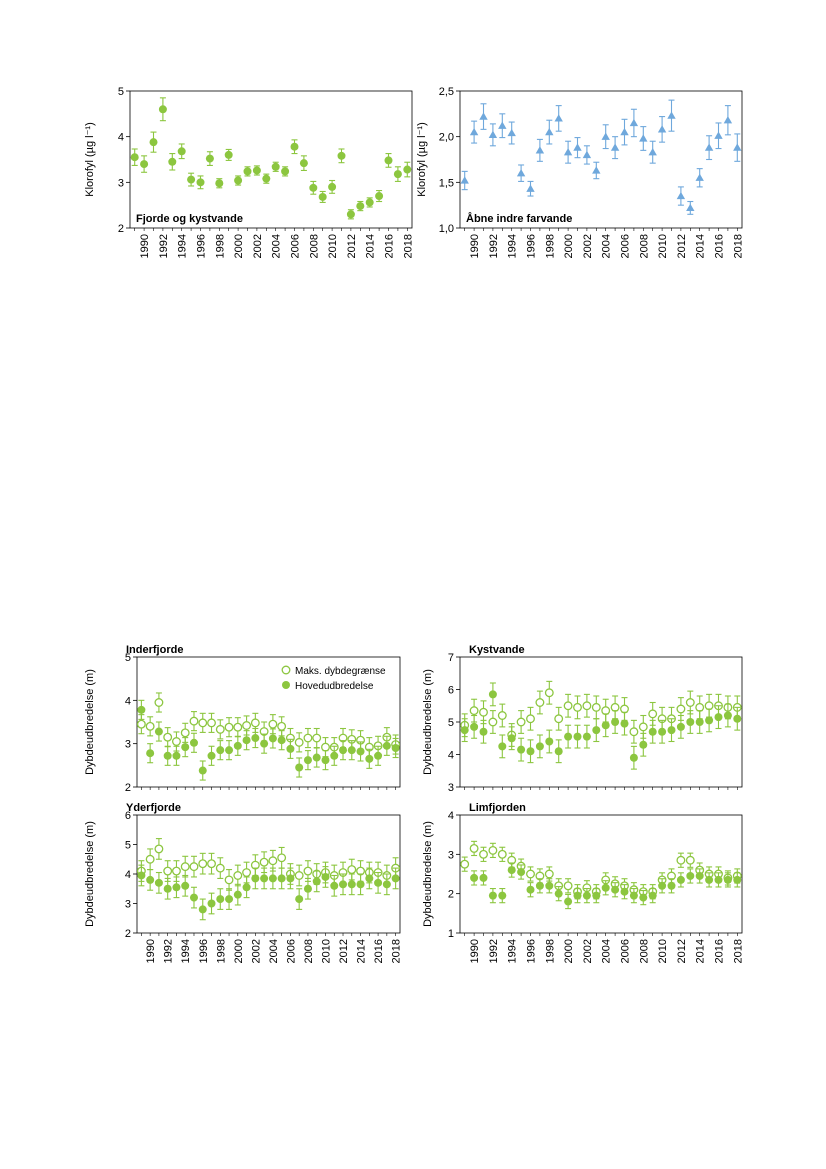 This screenshot has height=1169, width=826. I want to click on x-tick-label: 2014, so click(701, 246).